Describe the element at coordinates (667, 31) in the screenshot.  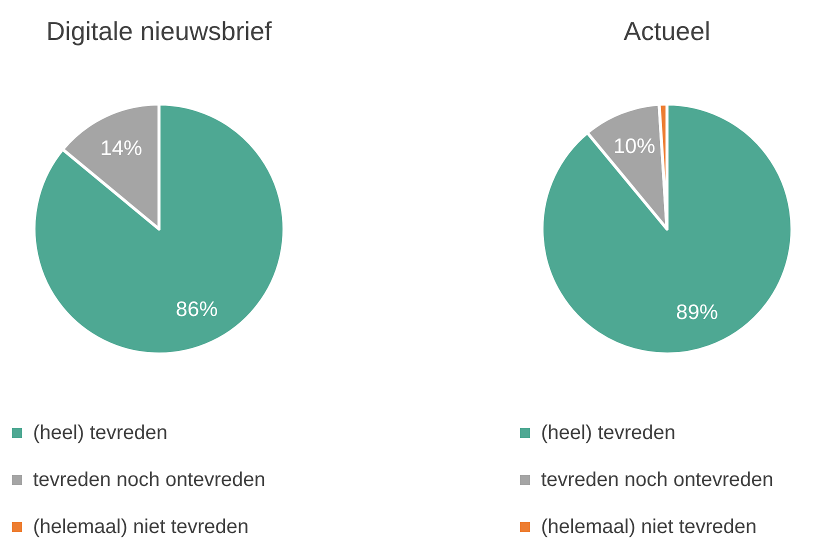
I see `chart-title: Actueel` at that location.